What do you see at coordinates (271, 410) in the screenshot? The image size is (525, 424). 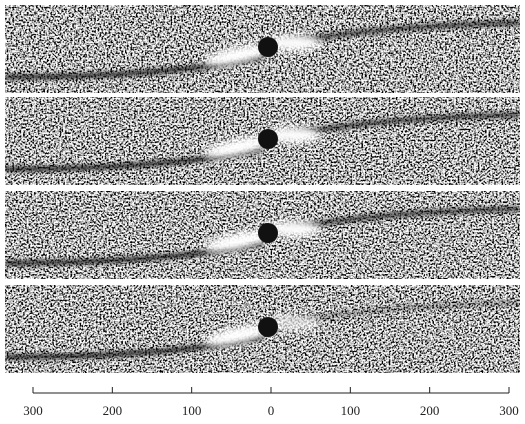 I see `tick-label: 0` at bounding box center [271, 410].